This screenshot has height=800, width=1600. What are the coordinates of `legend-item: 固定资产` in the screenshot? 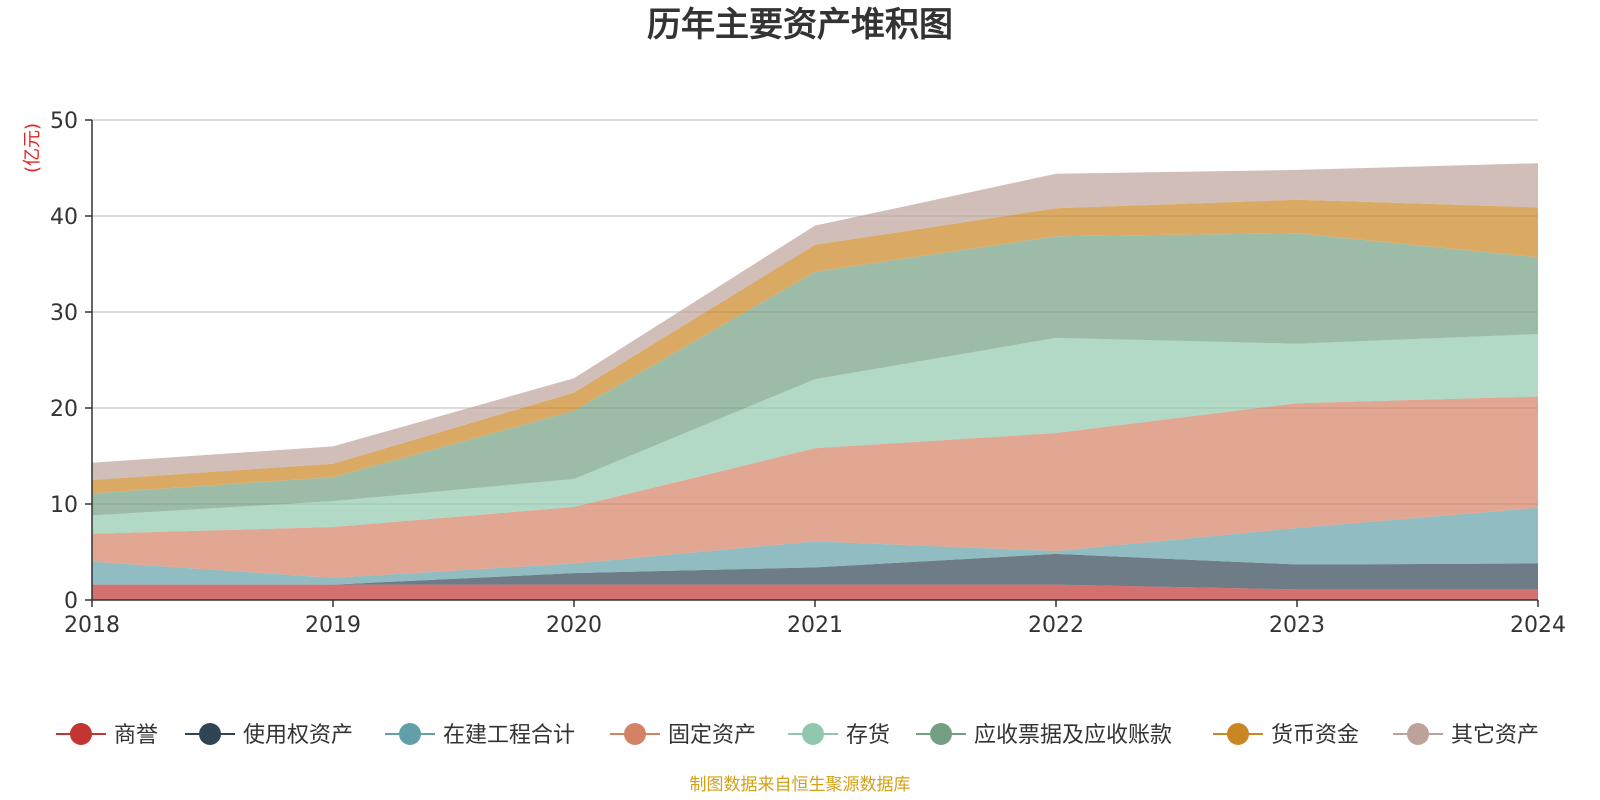 It's located at (683, 735).